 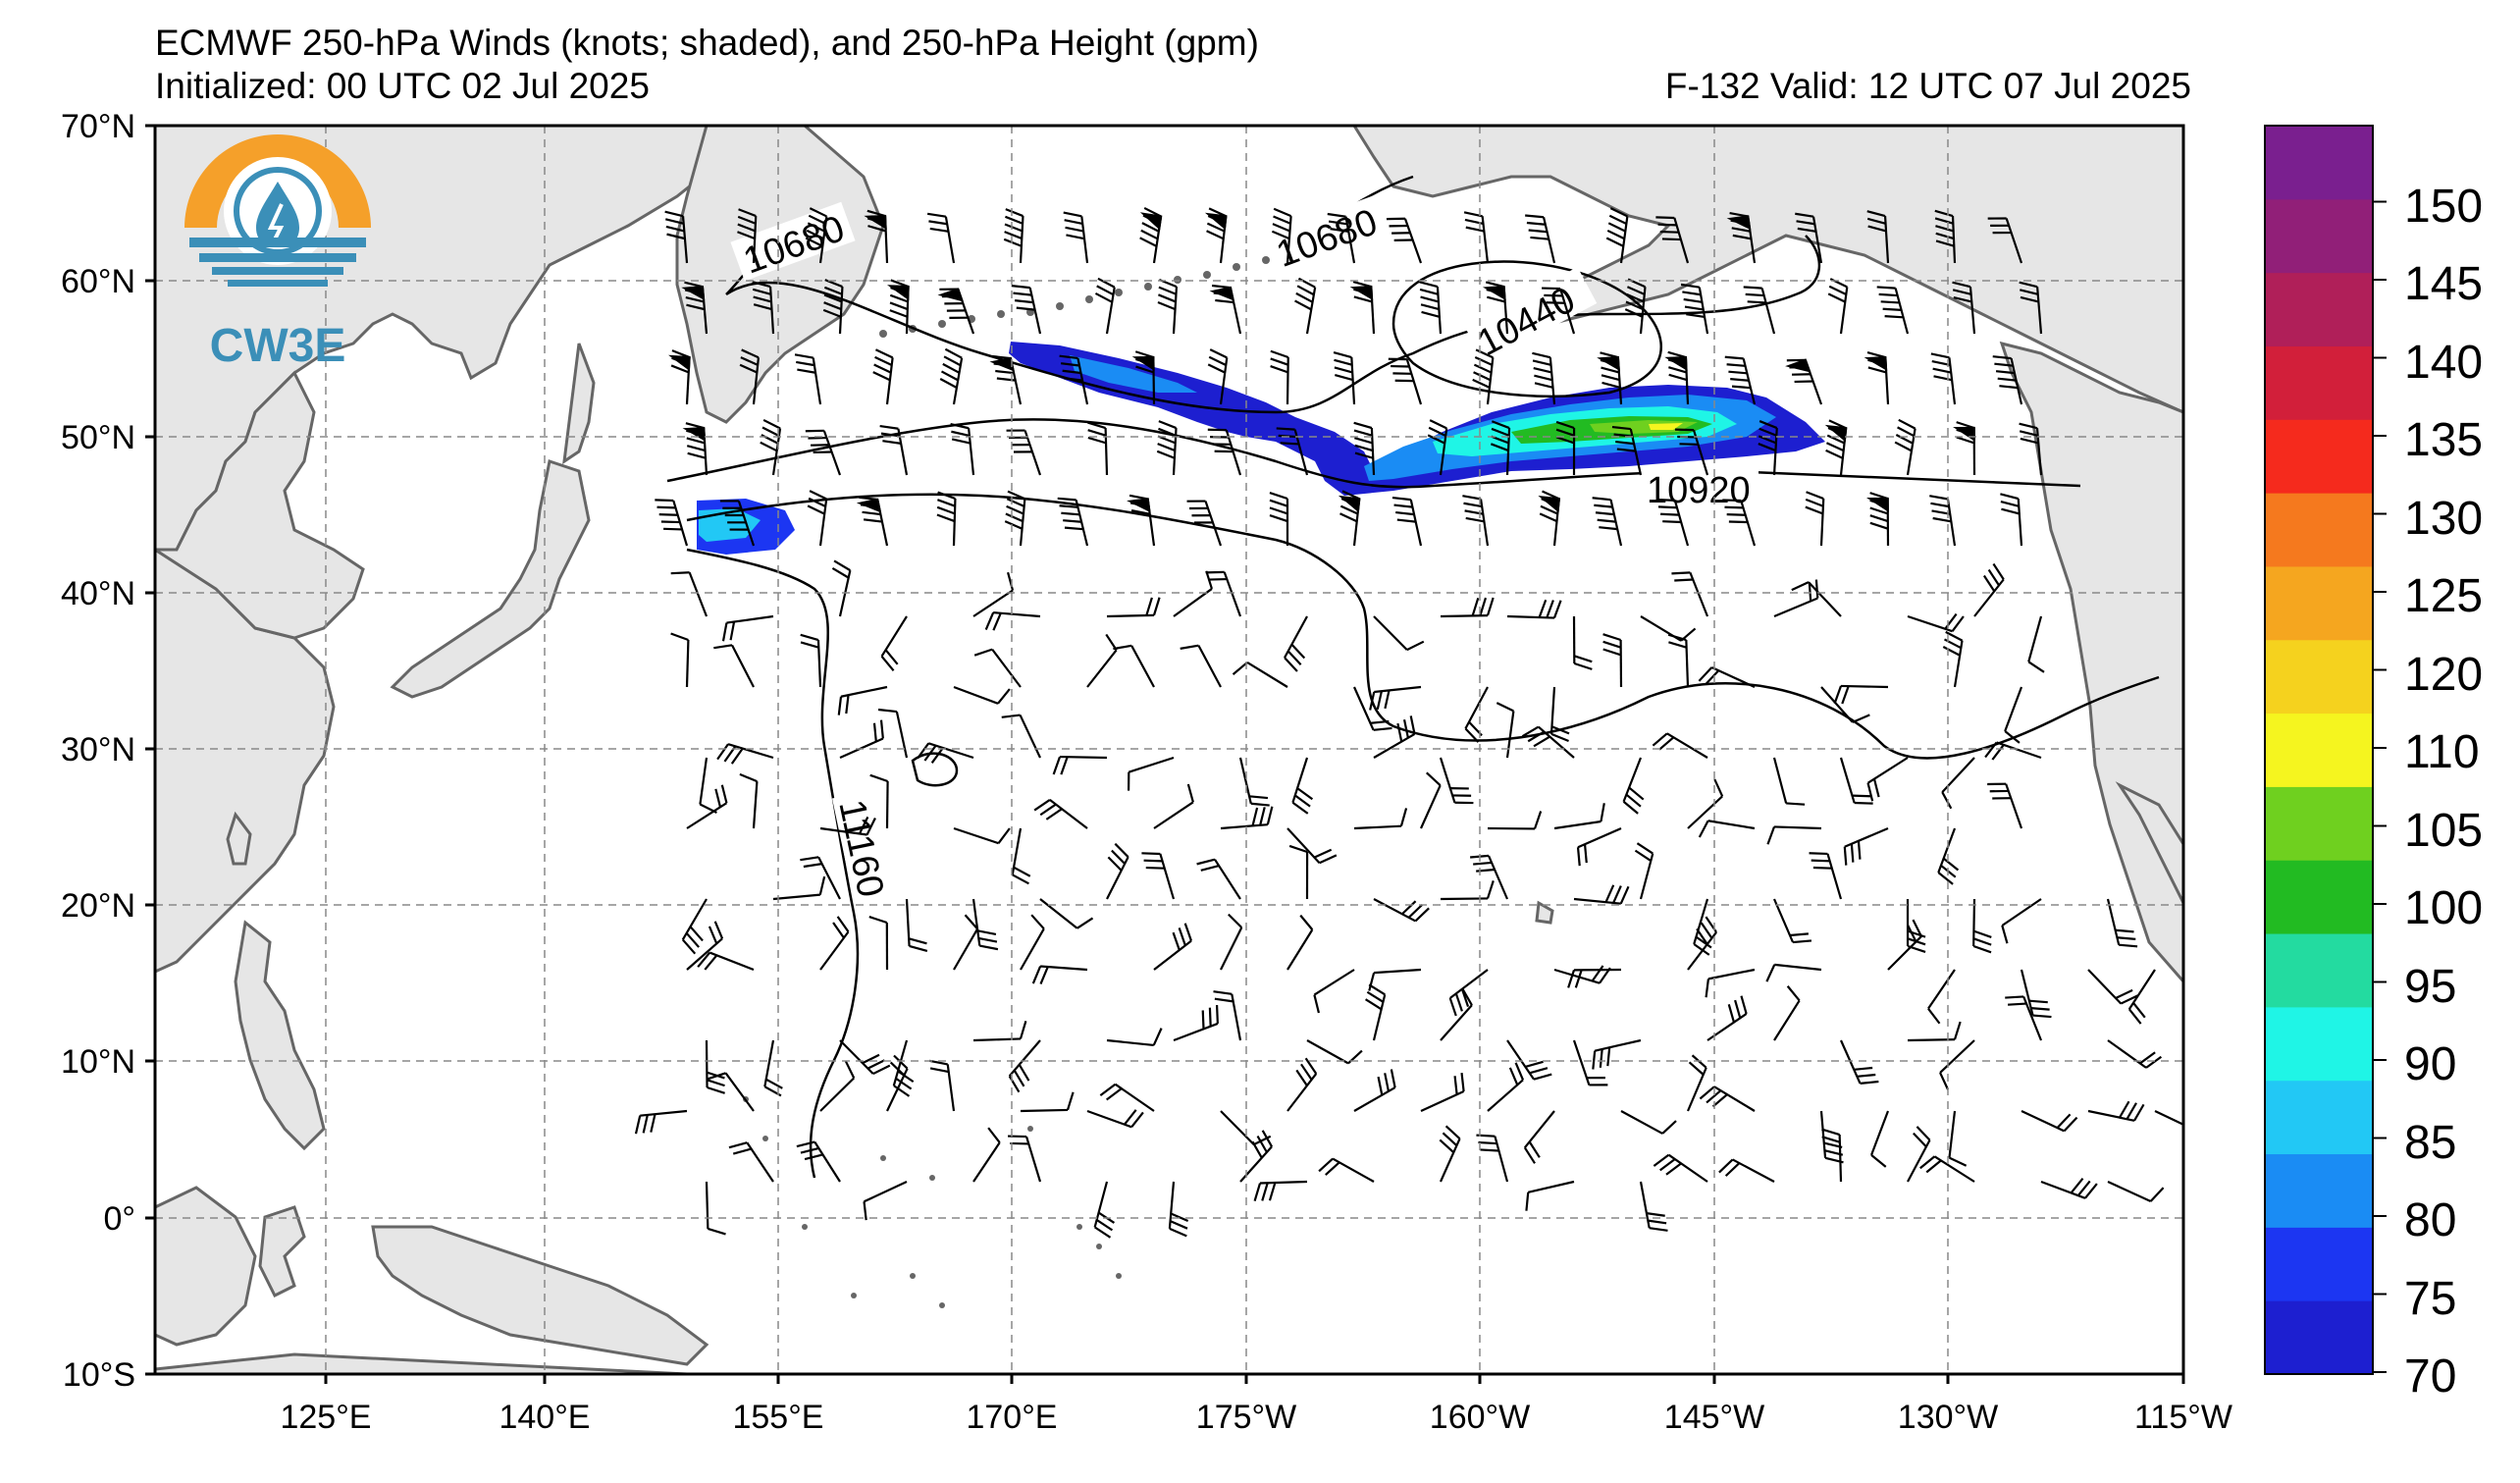 What do you see at coordinates (1349, 504) in the screenshot?
I see `wind-barb-pennant` at bounding box center [1349, 504].